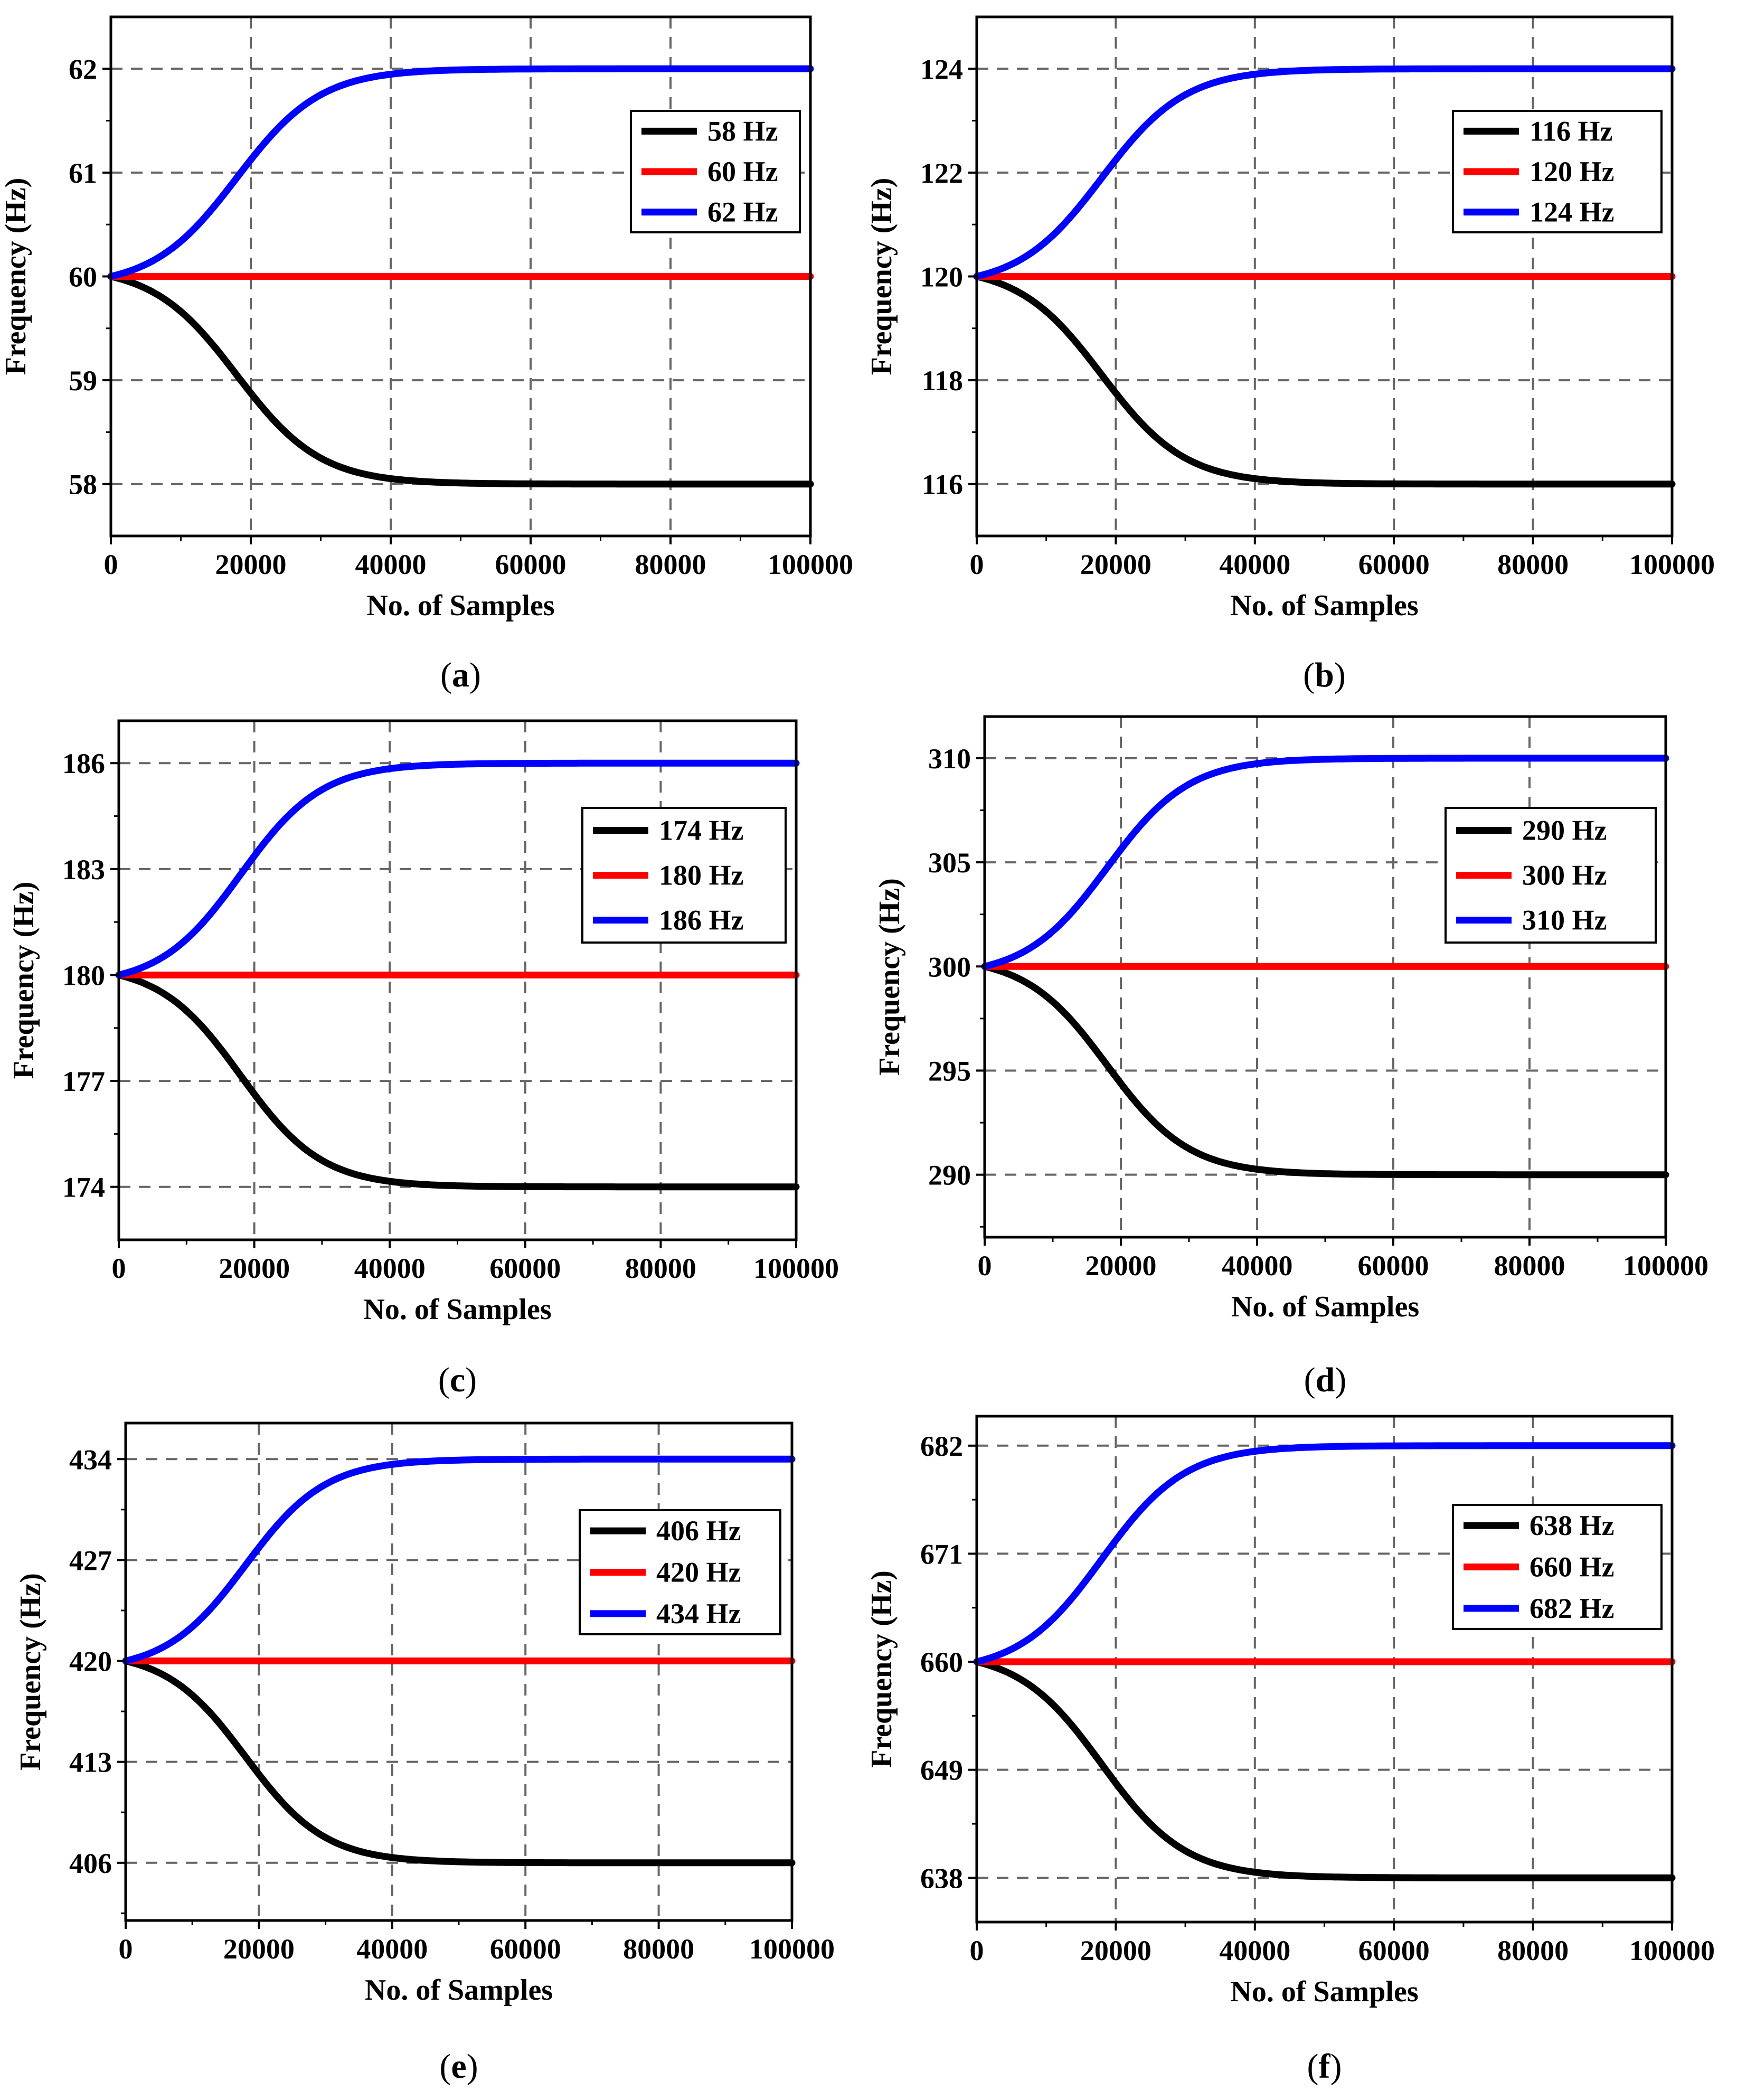 This screenshot has height=2100, width=1737. Describe the element at coordinates (942, 485) in the screenshot. I see `y-tick-label: 116` at that location.